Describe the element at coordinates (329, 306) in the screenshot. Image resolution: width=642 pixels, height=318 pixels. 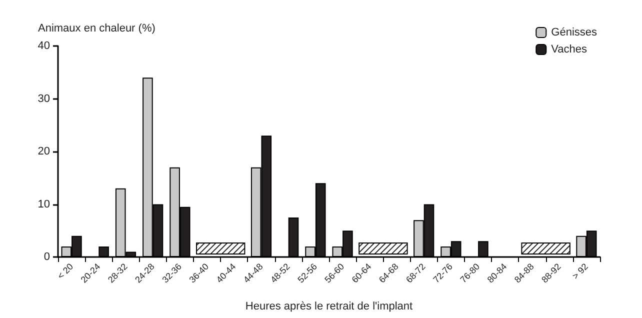
I see `x-axis-title: Heures après le retrait de l'implant` at that location.